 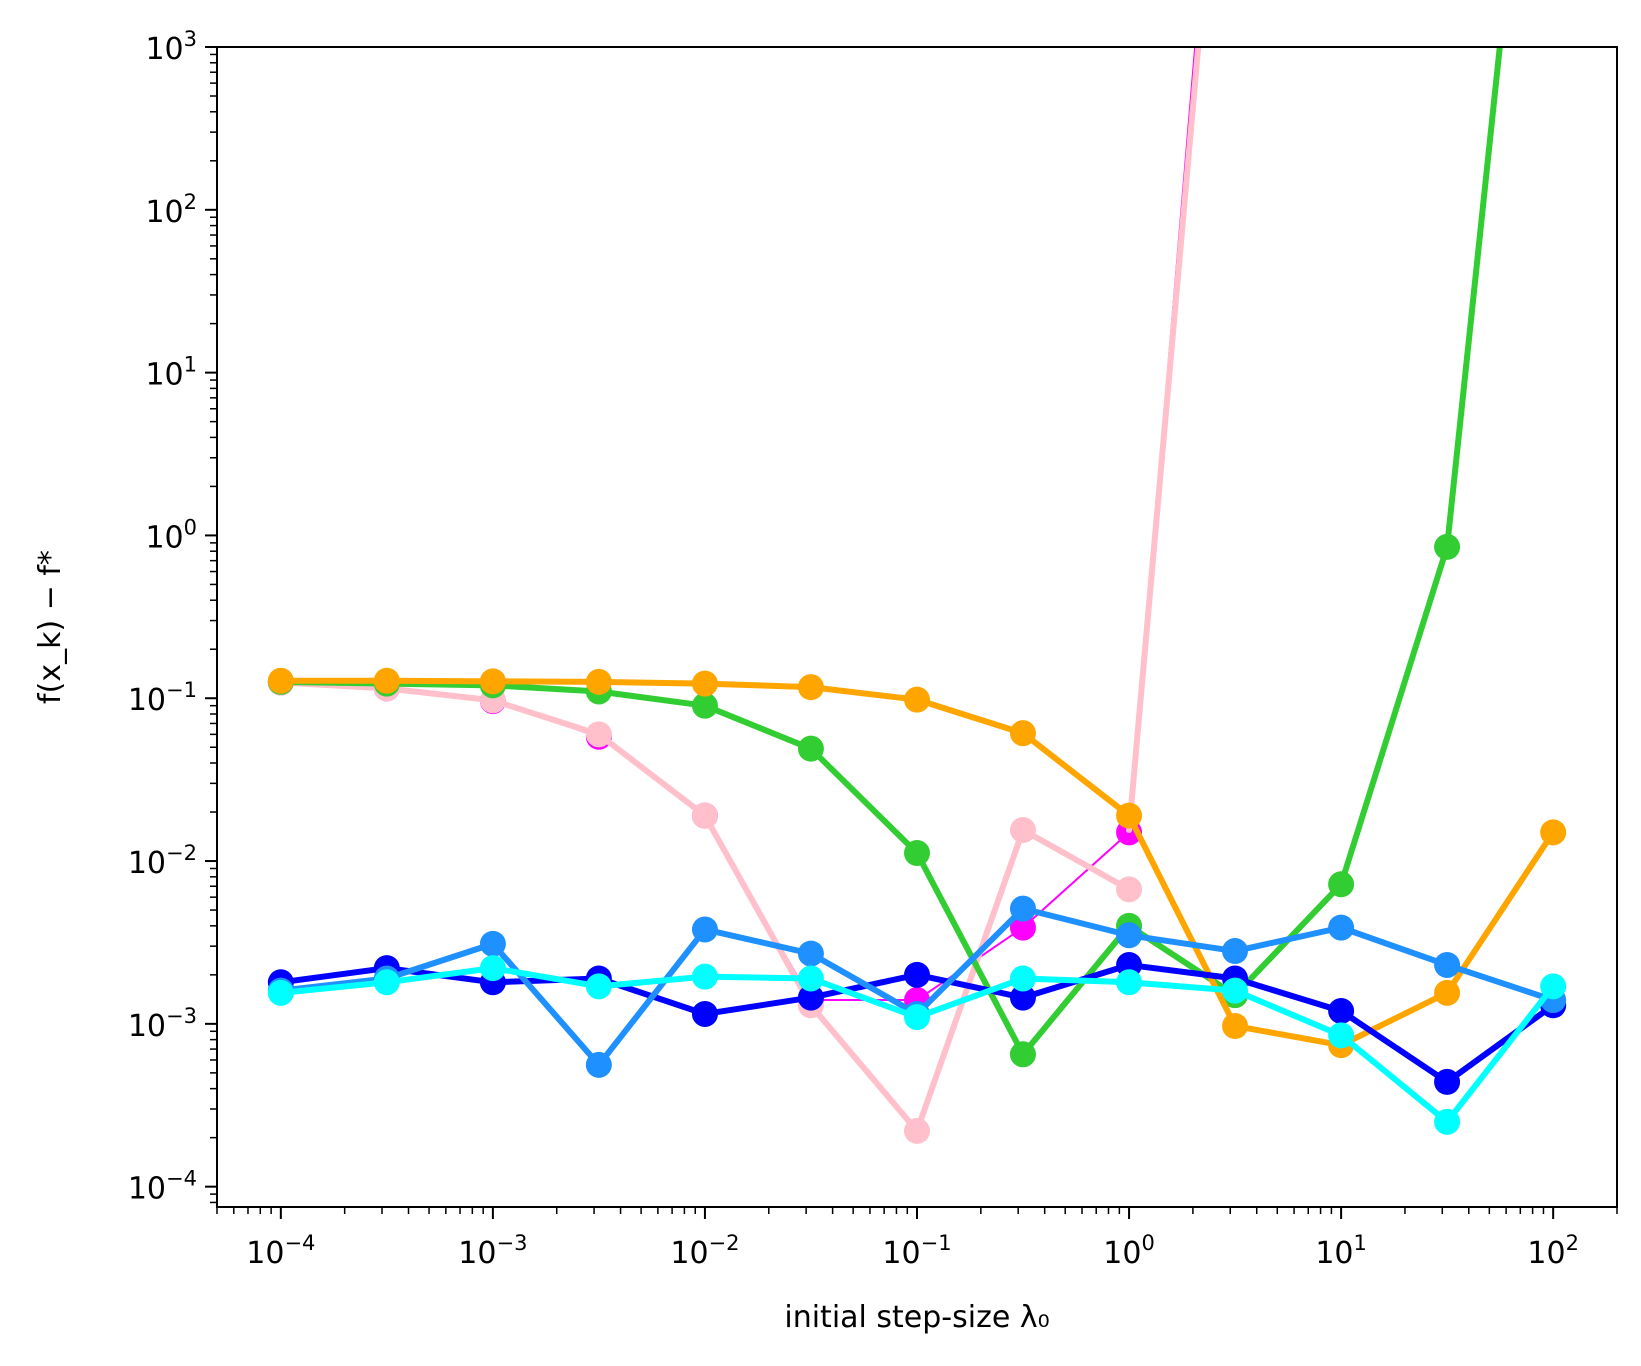 I want to click on x-tick-label-3: 10⁻¹, so click(x=916, y=1251).